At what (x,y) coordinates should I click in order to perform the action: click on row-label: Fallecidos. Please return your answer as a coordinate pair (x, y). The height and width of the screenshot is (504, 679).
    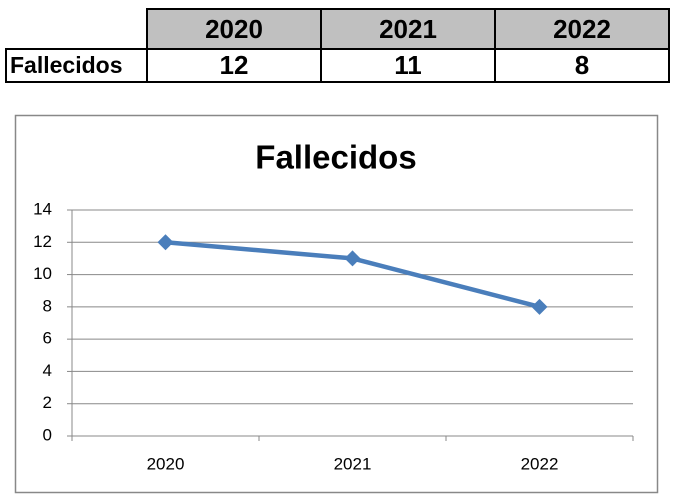
    Looking at the image, I should click on (76, 65).